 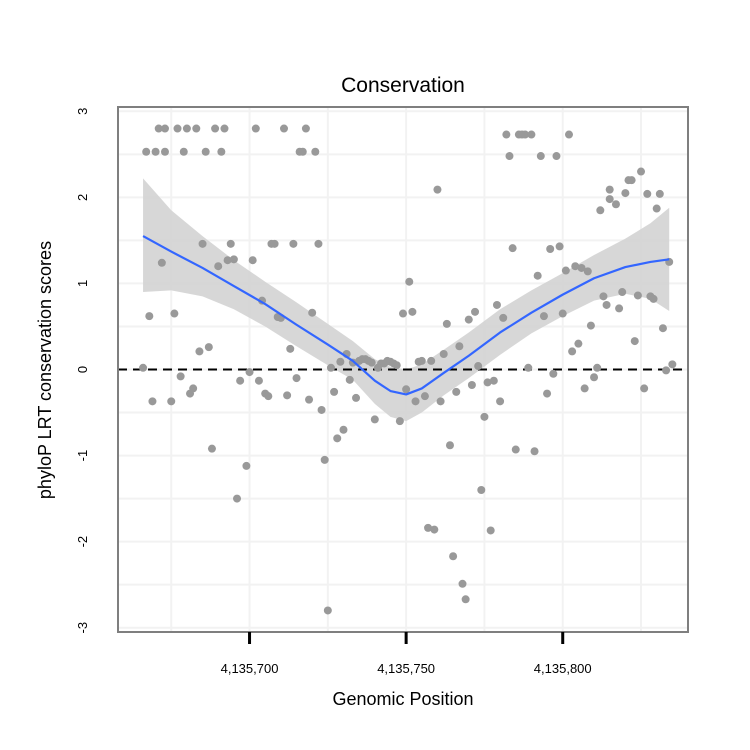 I want to click on x-axis-label: Genomic Position, so click(x=402, y=699).